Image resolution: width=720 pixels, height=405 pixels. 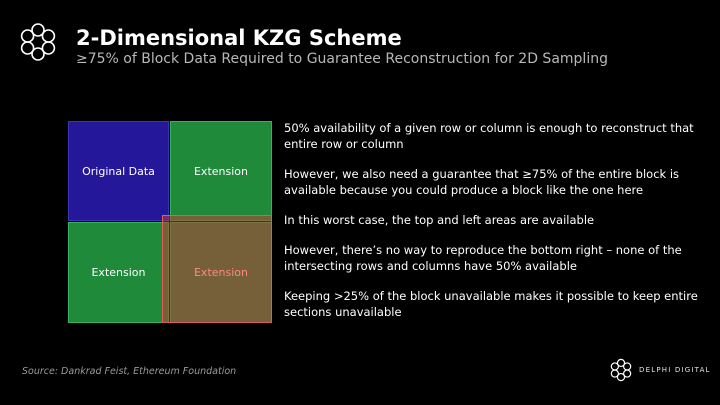 I want to click on unavailable-extension-label: Extension, so click(x=220, y=272).